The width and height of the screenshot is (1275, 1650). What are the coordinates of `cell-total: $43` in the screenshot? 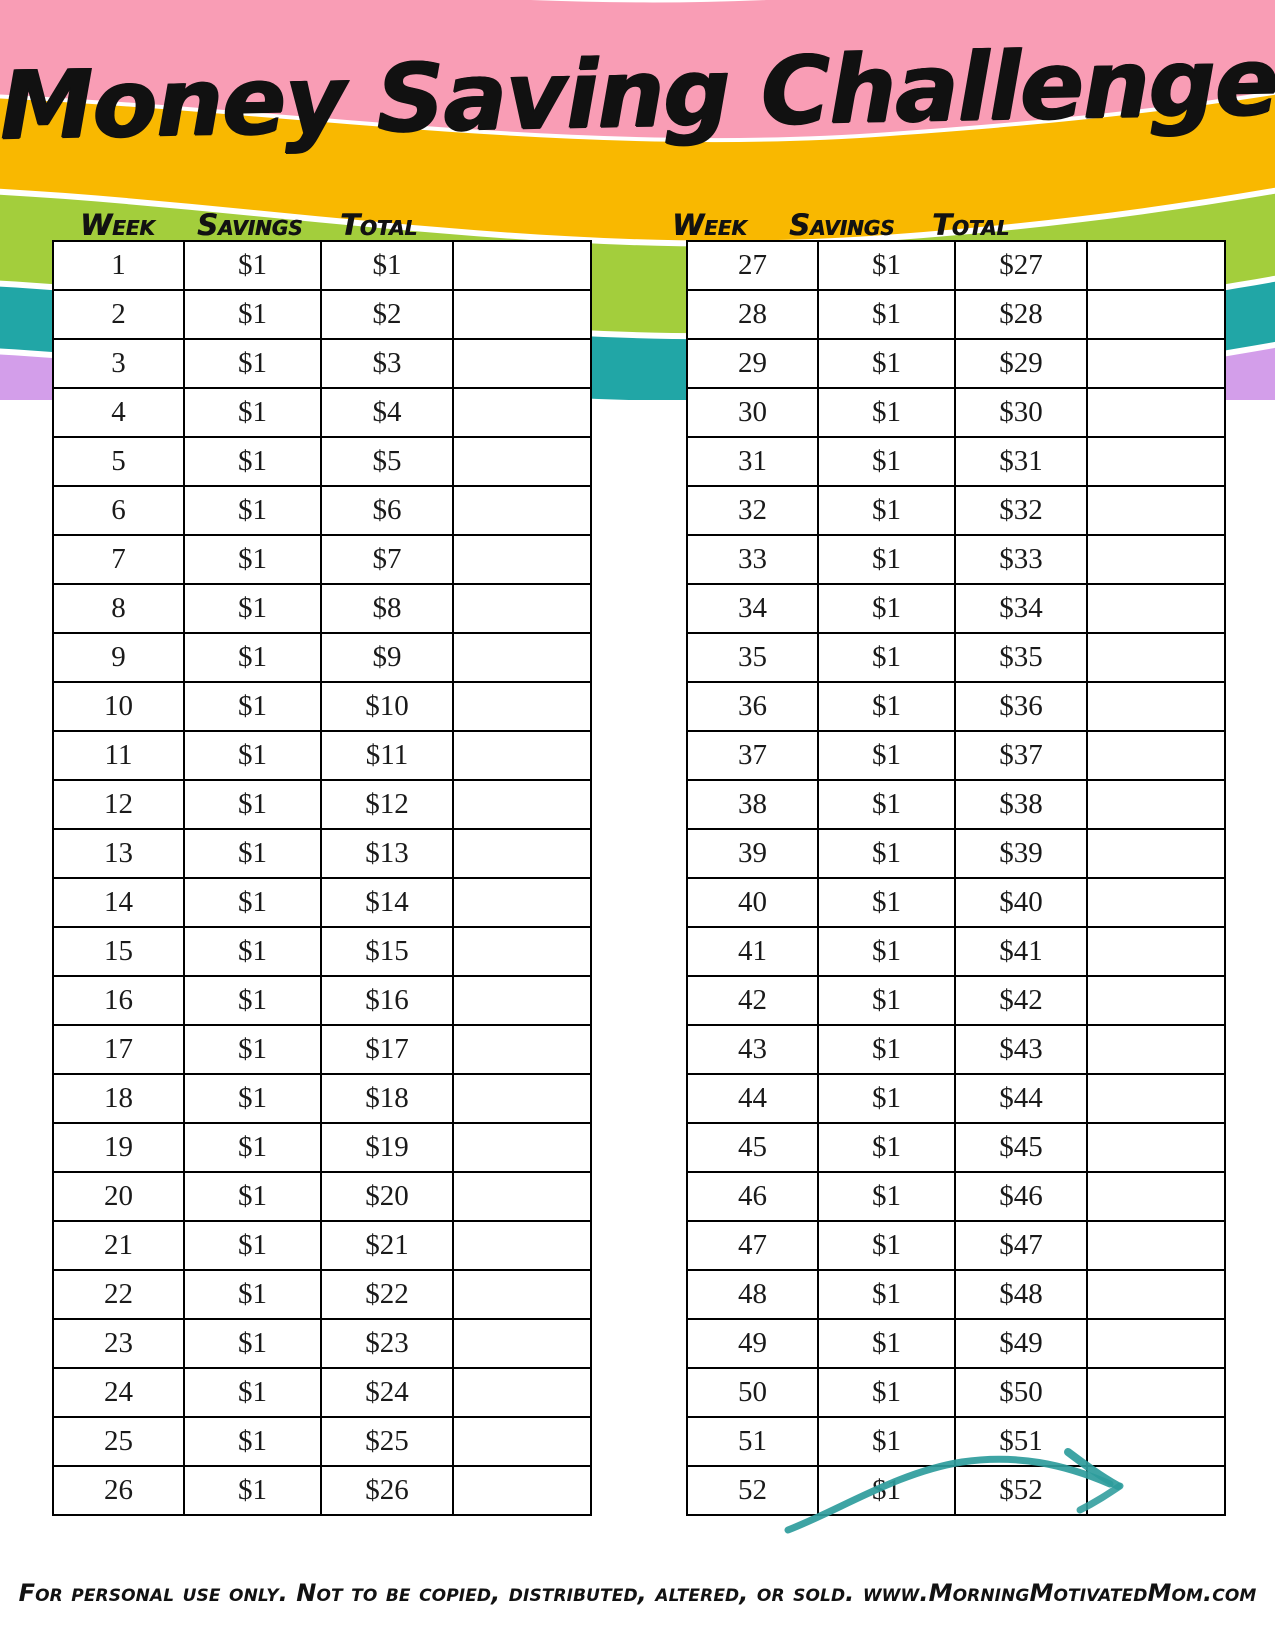 It's located at (1021, 1049).